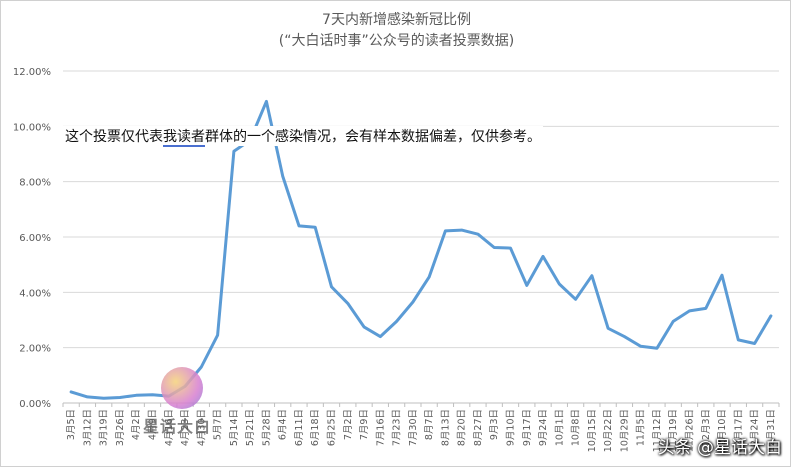 This screenshot has height=468, width=791. Describe the element at coordinates (543, 427) in the screenshot. I see `x-tick-label: 9月24日` at that location.